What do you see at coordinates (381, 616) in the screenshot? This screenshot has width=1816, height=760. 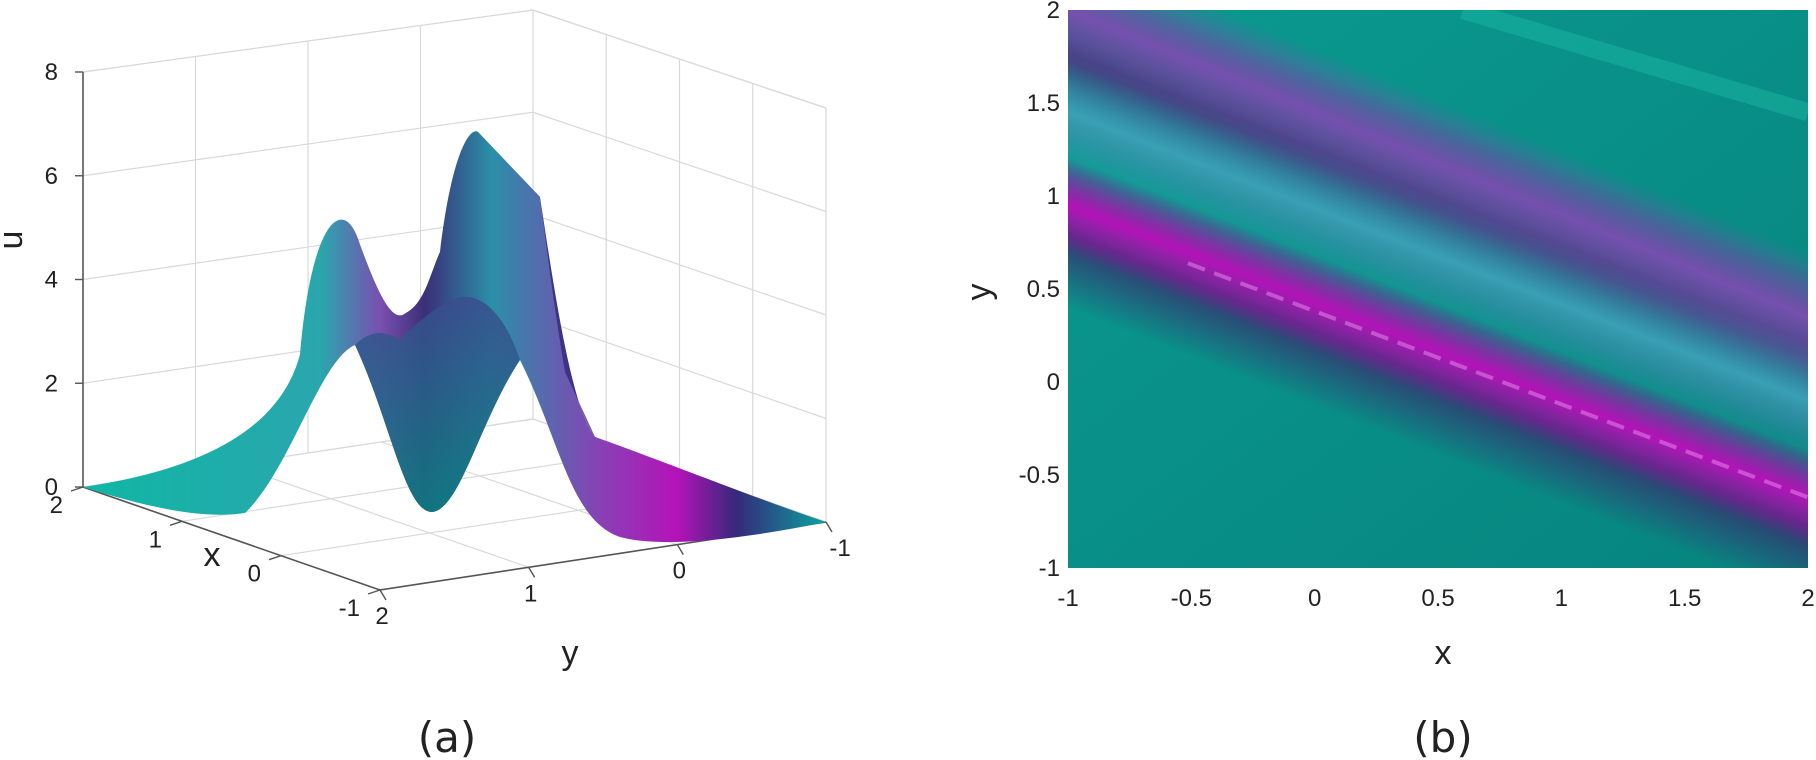 I see `y-tick-label: 2` at bounding box center [381, 616].